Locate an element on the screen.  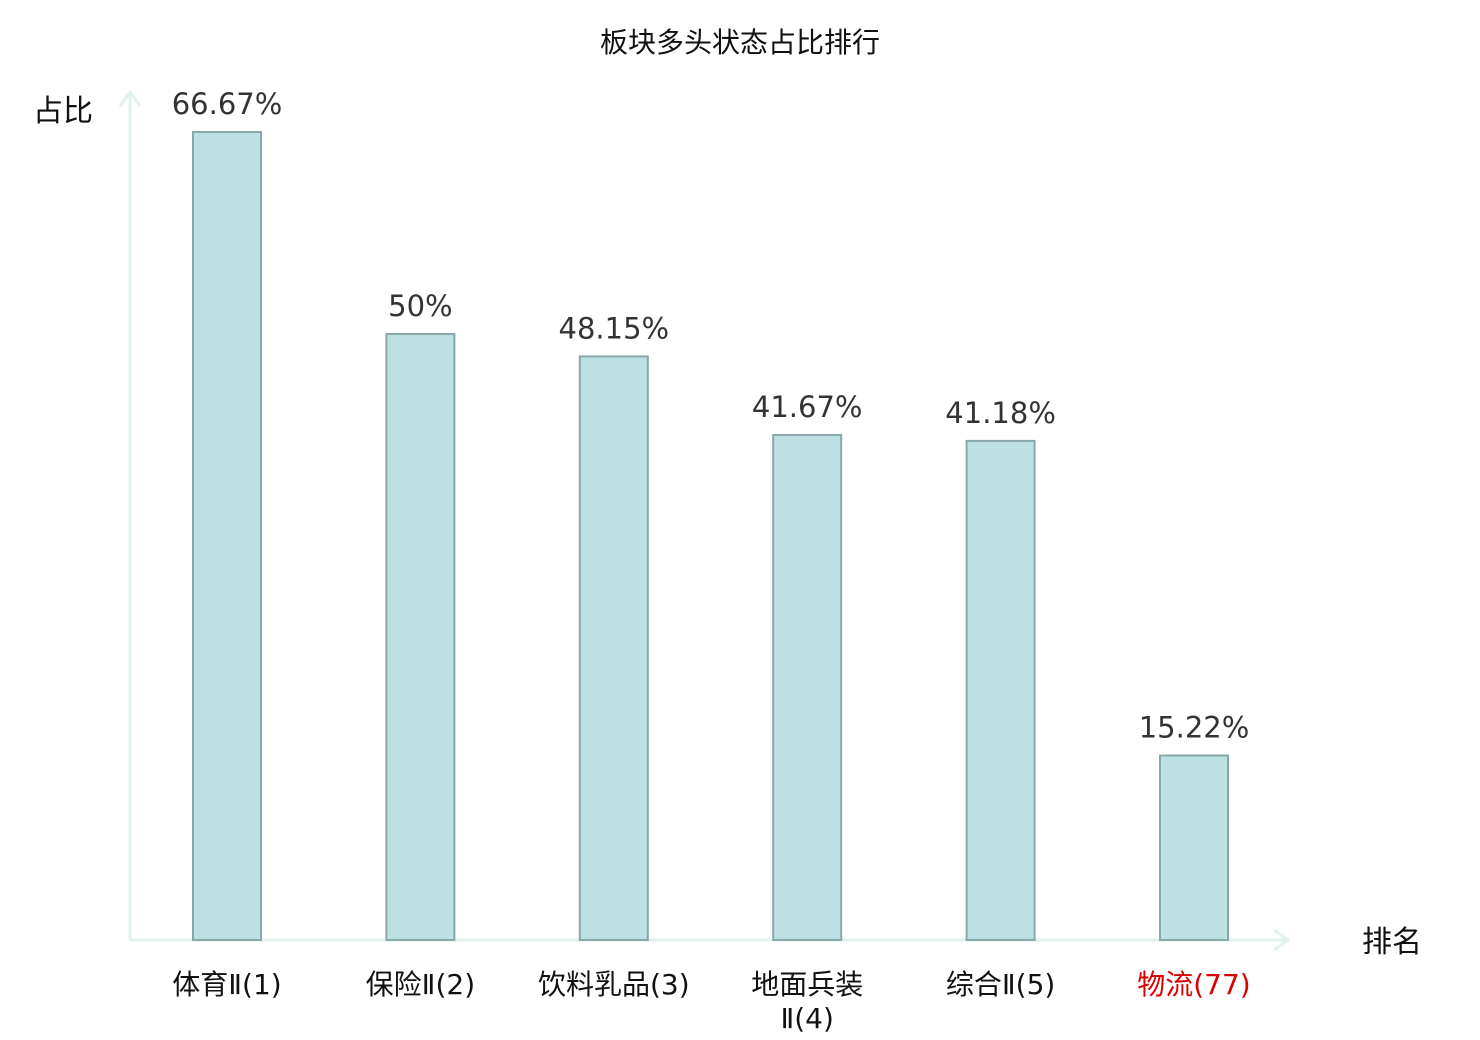
category-label-4-line-1: 地面兵装 is located at coordinates (807, 984).